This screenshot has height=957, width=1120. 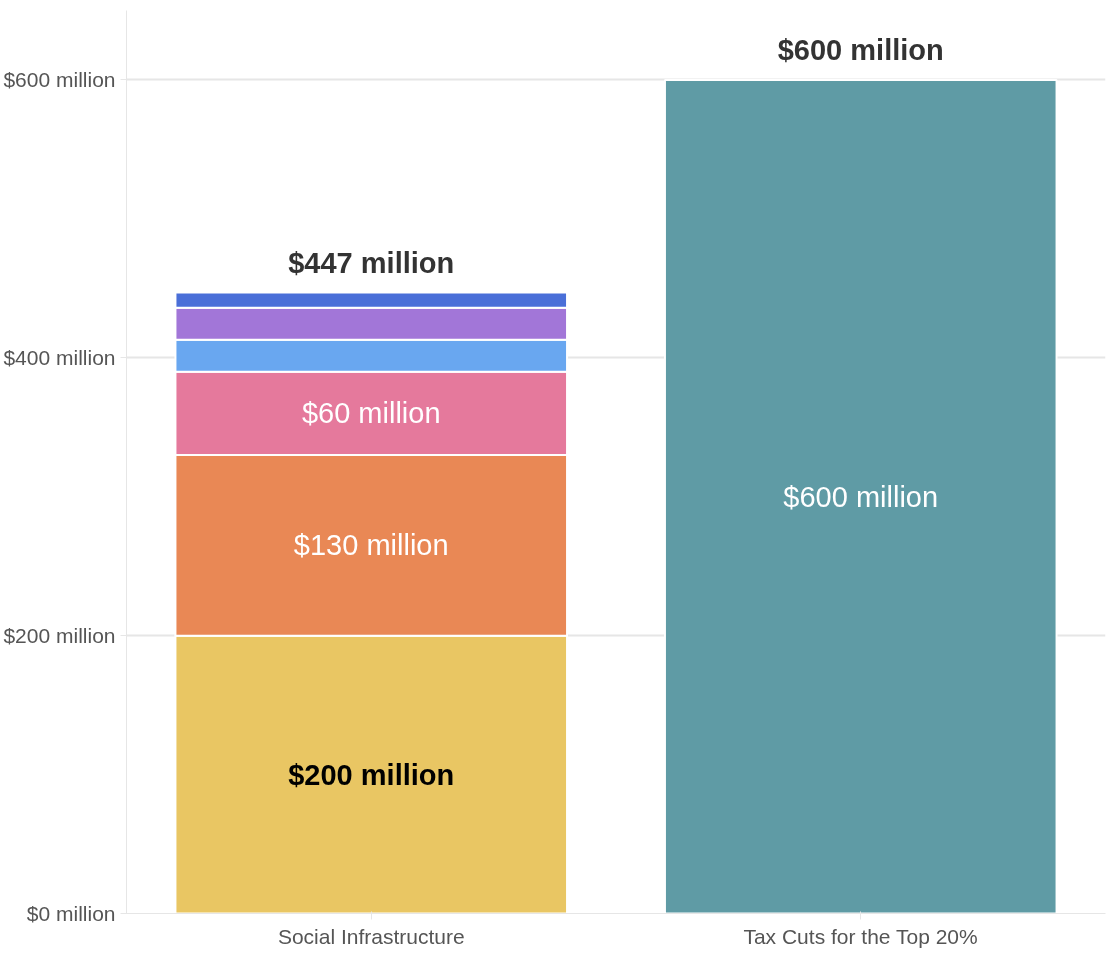 What do you see at coordinates (371, 936) in the screenshot?
I see `x-tick-label: Social Infrastructure` at bounding box center [371, 936].